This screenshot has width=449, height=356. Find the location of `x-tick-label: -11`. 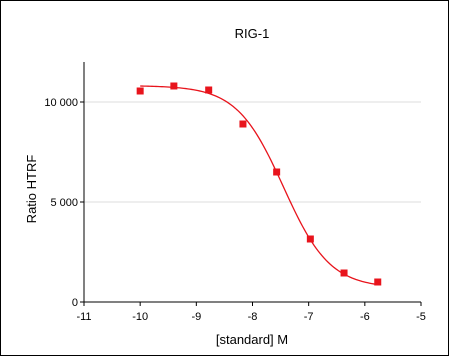

x-tick-label: -11 is located at coordinates (83, 317).